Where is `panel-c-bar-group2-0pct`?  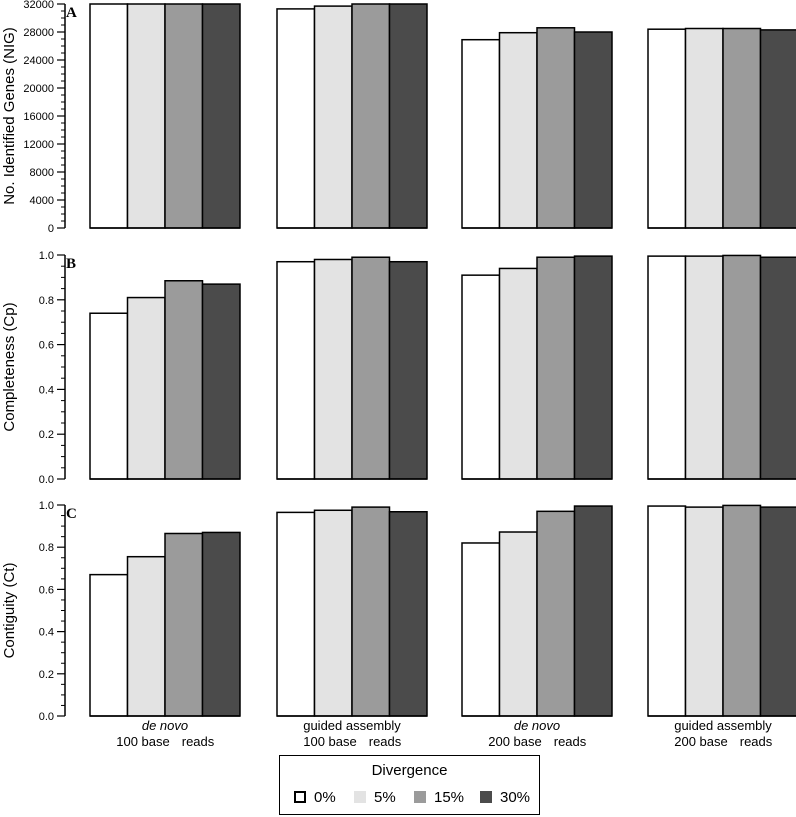
panel-c-bar-group2-0pct is located at coordinates (296, 614).